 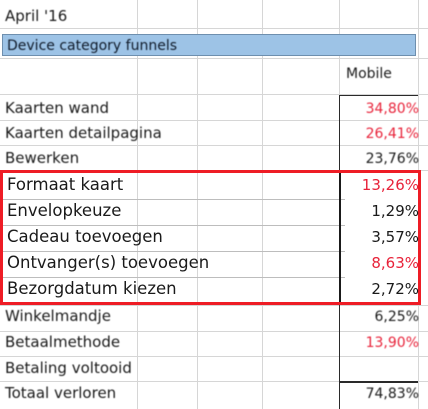 What do you see at coordinates (42, 158) in the screenshot?
I see `row-label: Bewerken` at bounding box center [42, 158].